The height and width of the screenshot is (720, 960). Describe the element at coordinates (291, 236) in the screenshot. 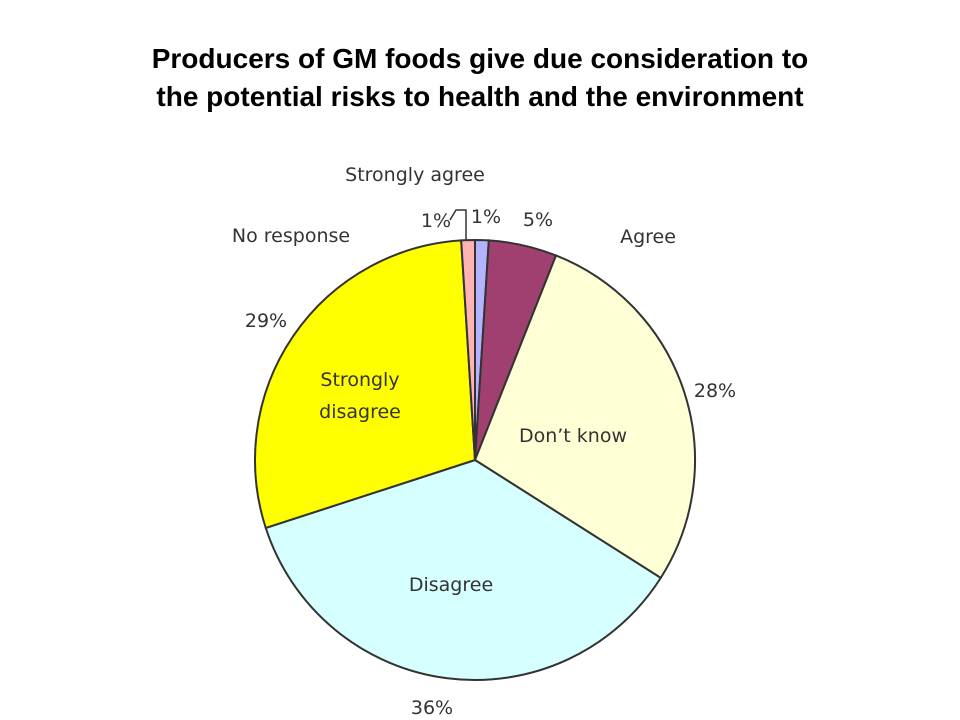

I see `slice-label-no-response: No response` at that location.